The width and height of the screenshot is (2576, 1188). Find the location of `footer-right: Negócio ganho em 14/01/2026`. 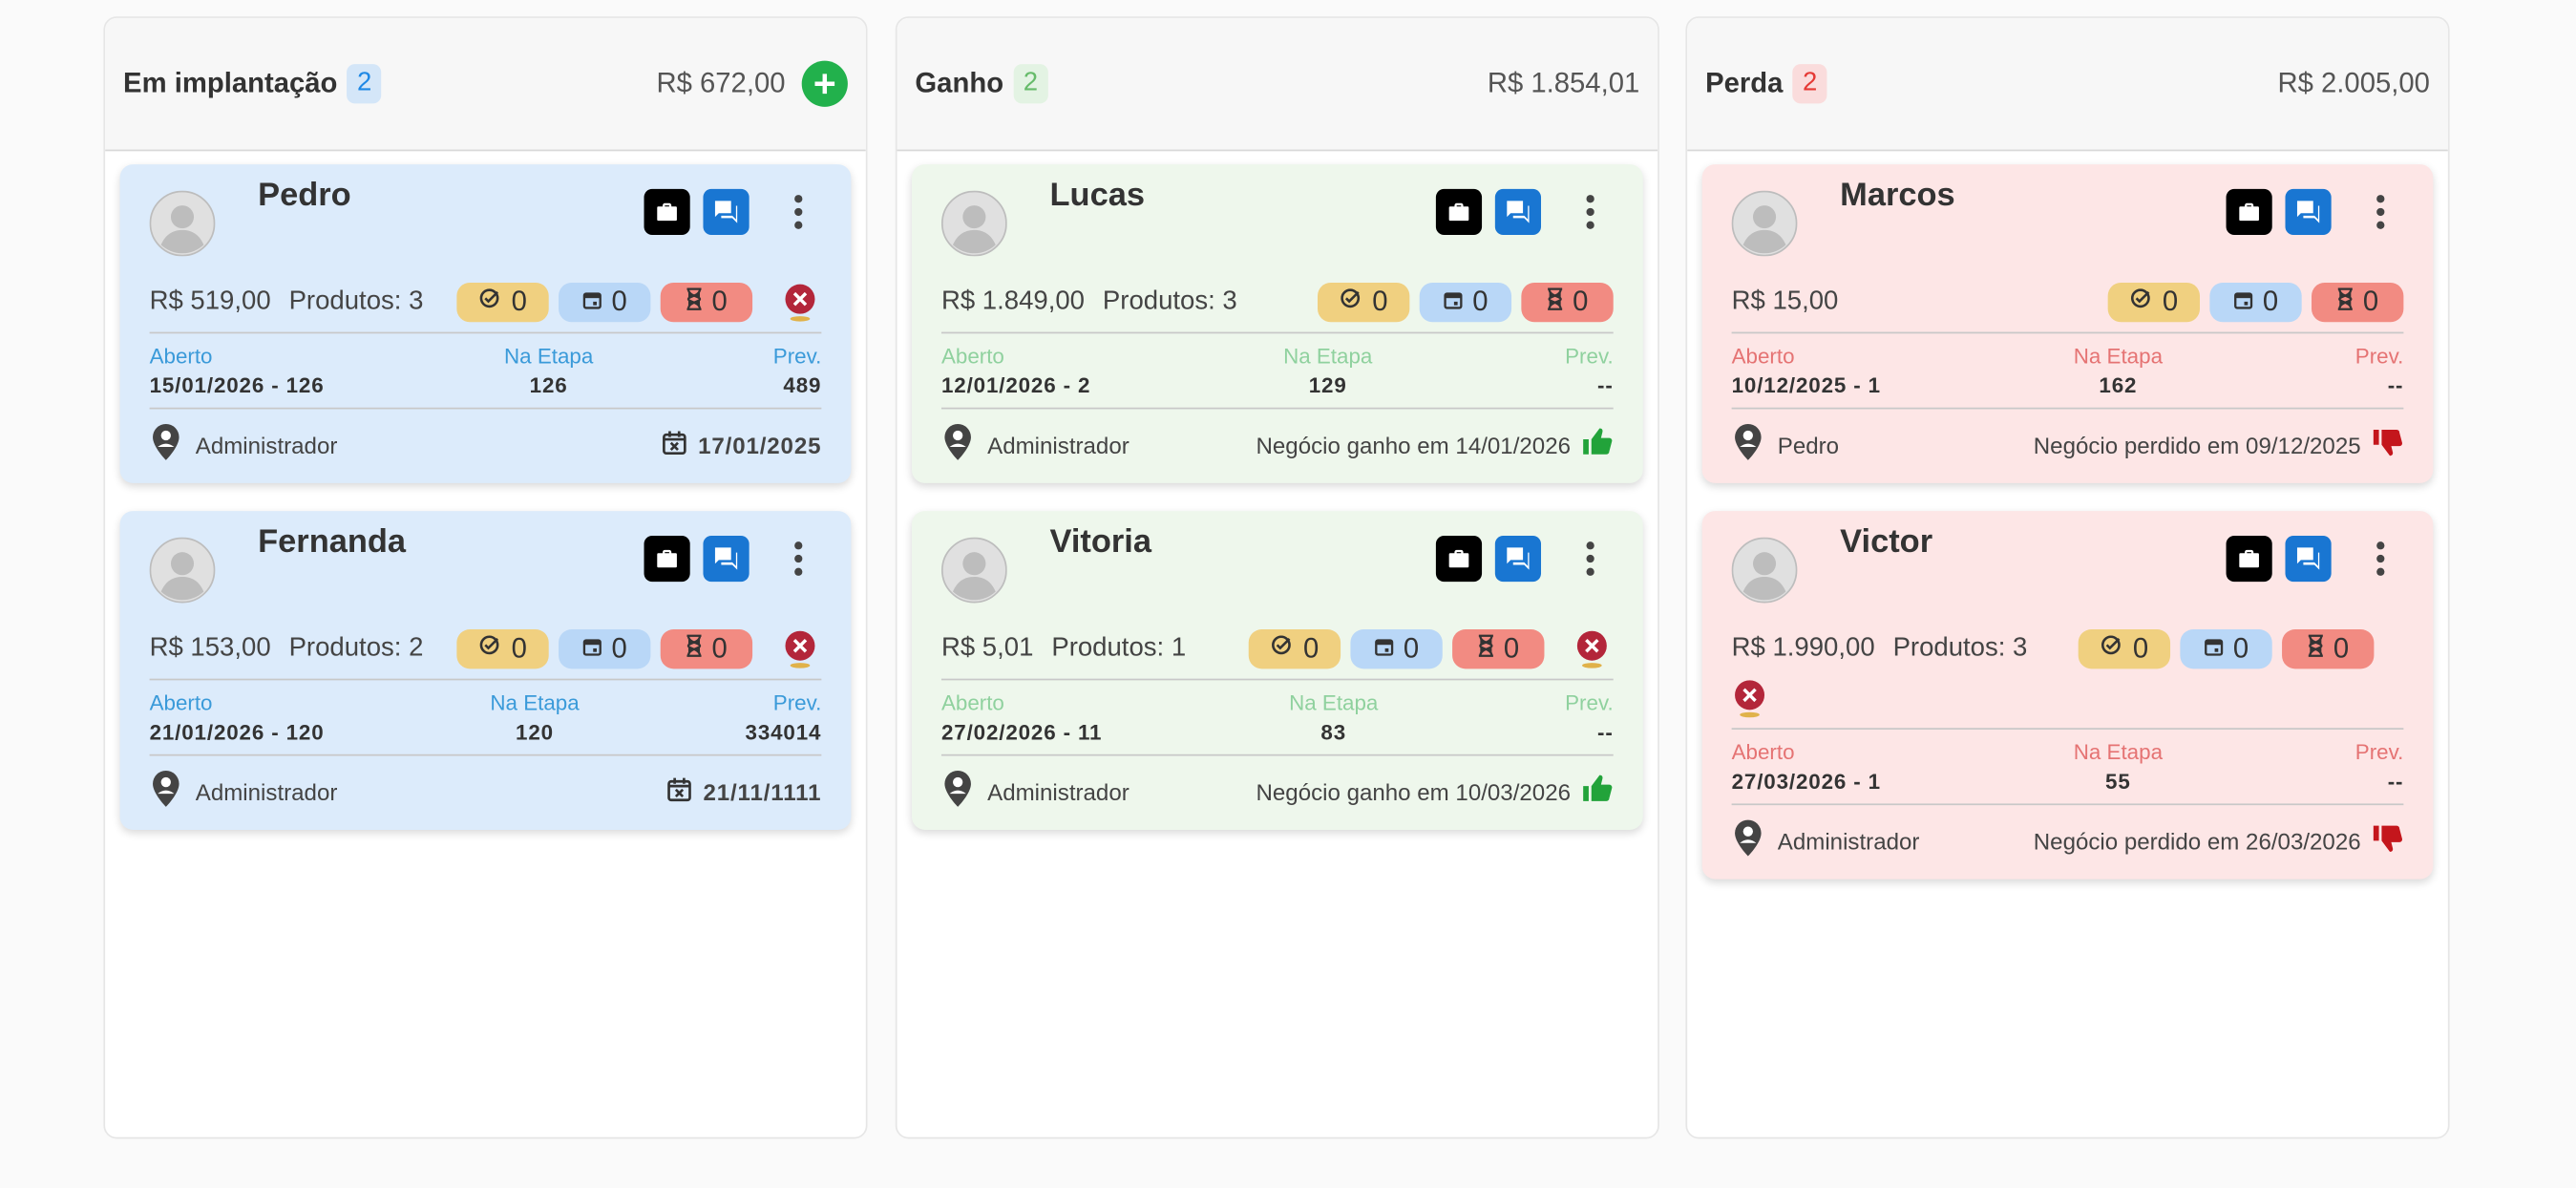

footer-right: Negócio ganho em 14/01/2026 is located at coordinates (1435, 445).